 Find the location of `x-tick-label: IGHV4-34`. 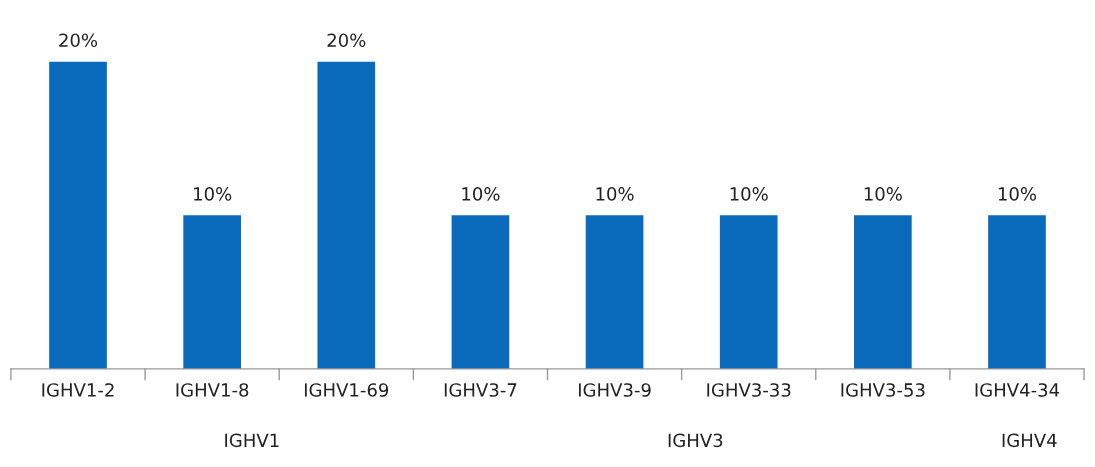

x-tick-label: IGHV4-34 is located at coordinates (1017, 390).